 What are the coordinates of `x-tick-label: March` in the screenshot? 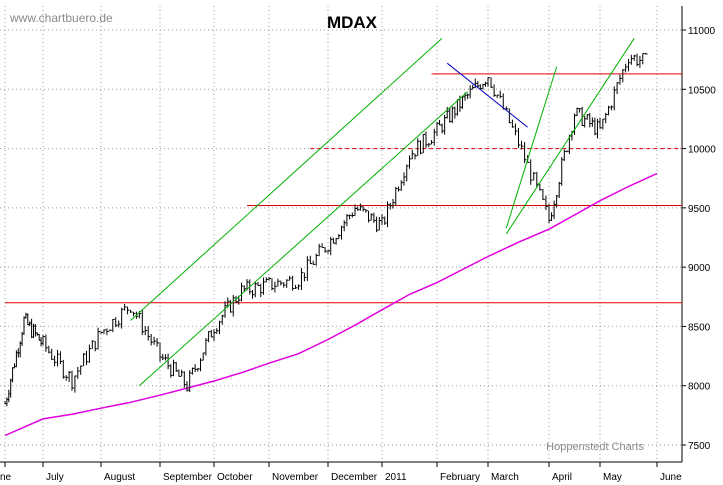 It's located at (505, 477).